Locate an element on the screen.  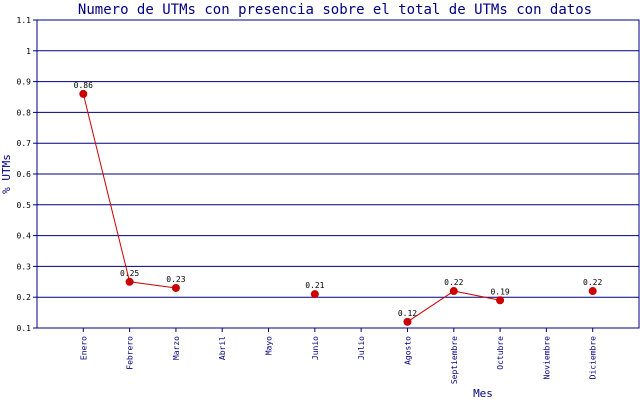
y-tick-label: 0.9 is located at coordinates (24, 82).